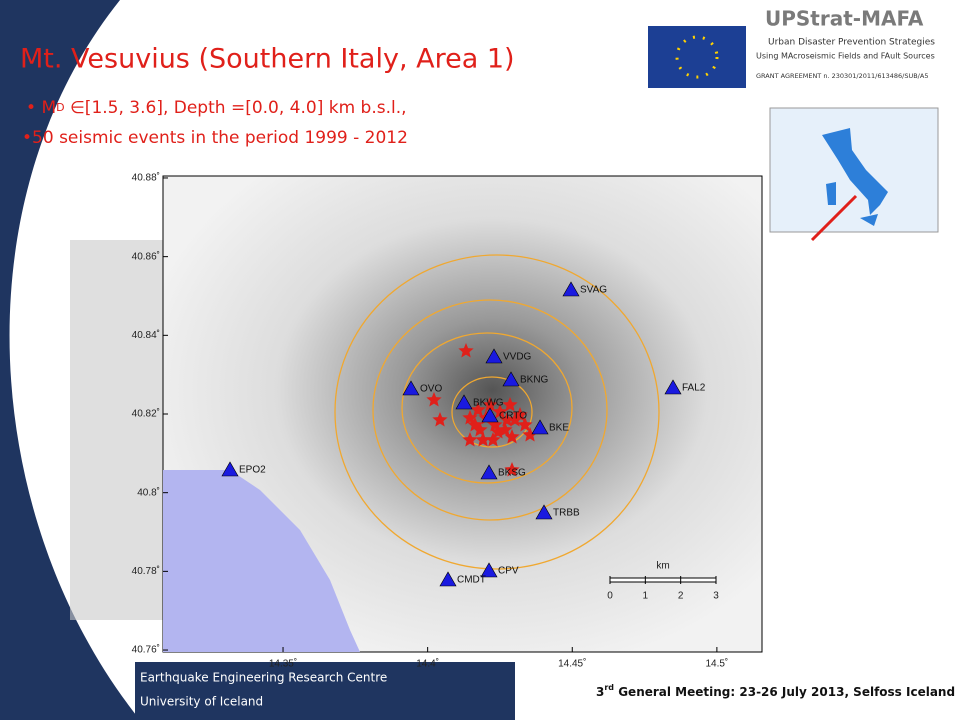 Image resolution: width=960 pixels, height=720 pixels. Describe the element at coordinates (681, 596) in the screenshot. I see `scale-label: 2` at that location.